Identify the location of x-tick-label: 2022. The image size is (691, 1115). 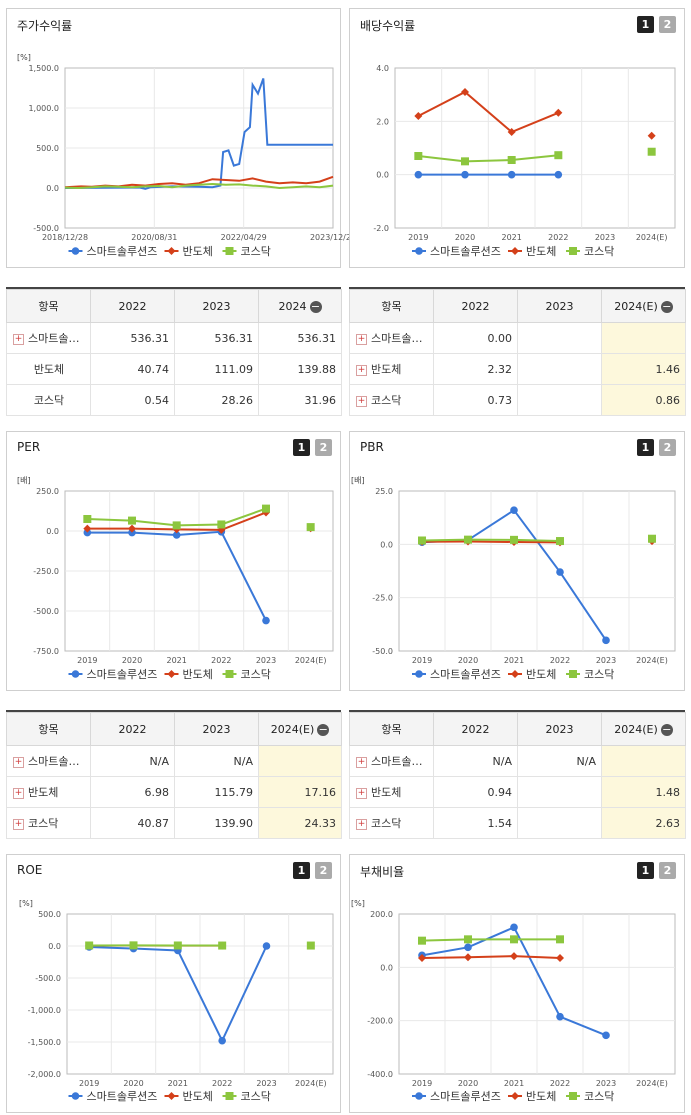
(558, 237).